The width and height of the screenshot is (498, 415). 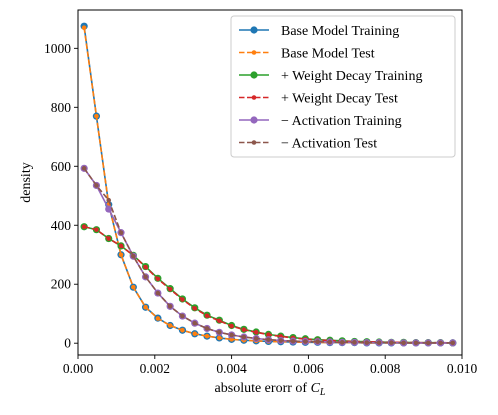 I want to click on x-tick-label: 0.010, so click(x=462, y=368).